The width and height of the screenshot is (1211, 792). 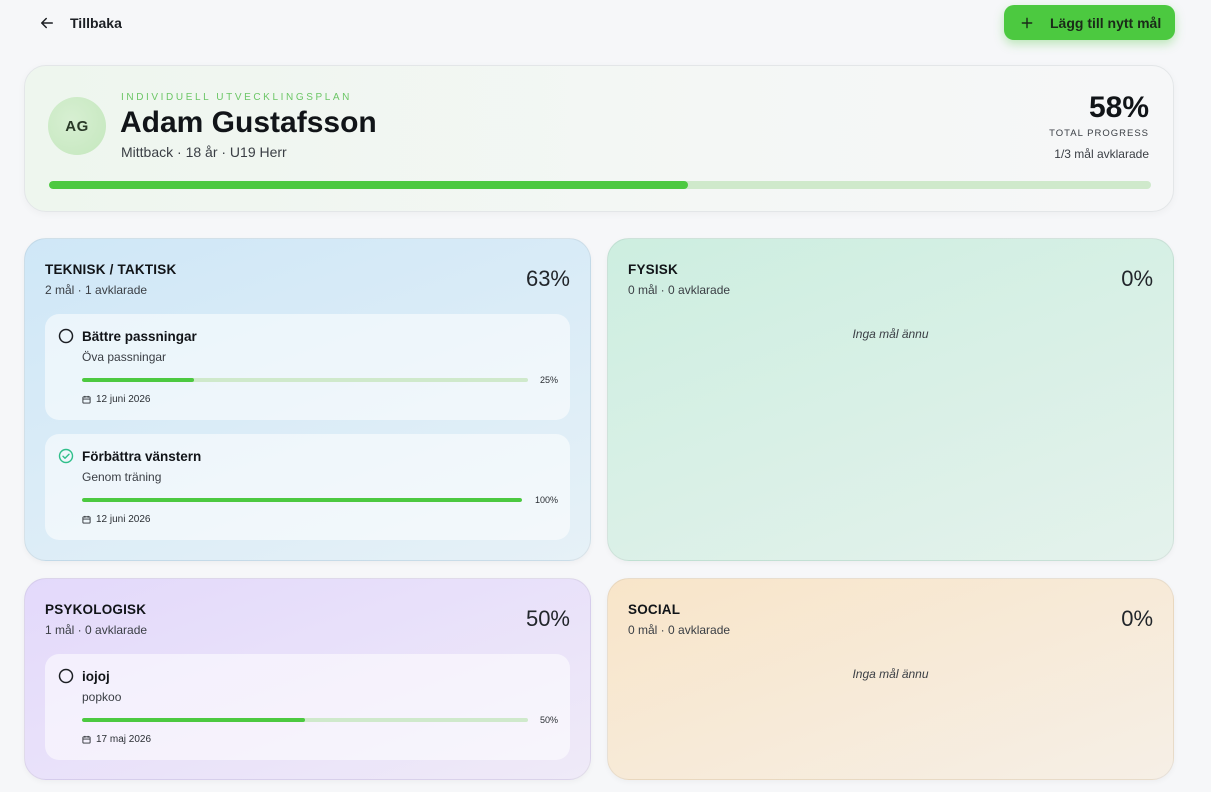 What do you see at coordinates (1099, 133) in the screenshot?
I see `total-progress-label: TOTAL PROGRESS` at bounding box center [1099, 133].